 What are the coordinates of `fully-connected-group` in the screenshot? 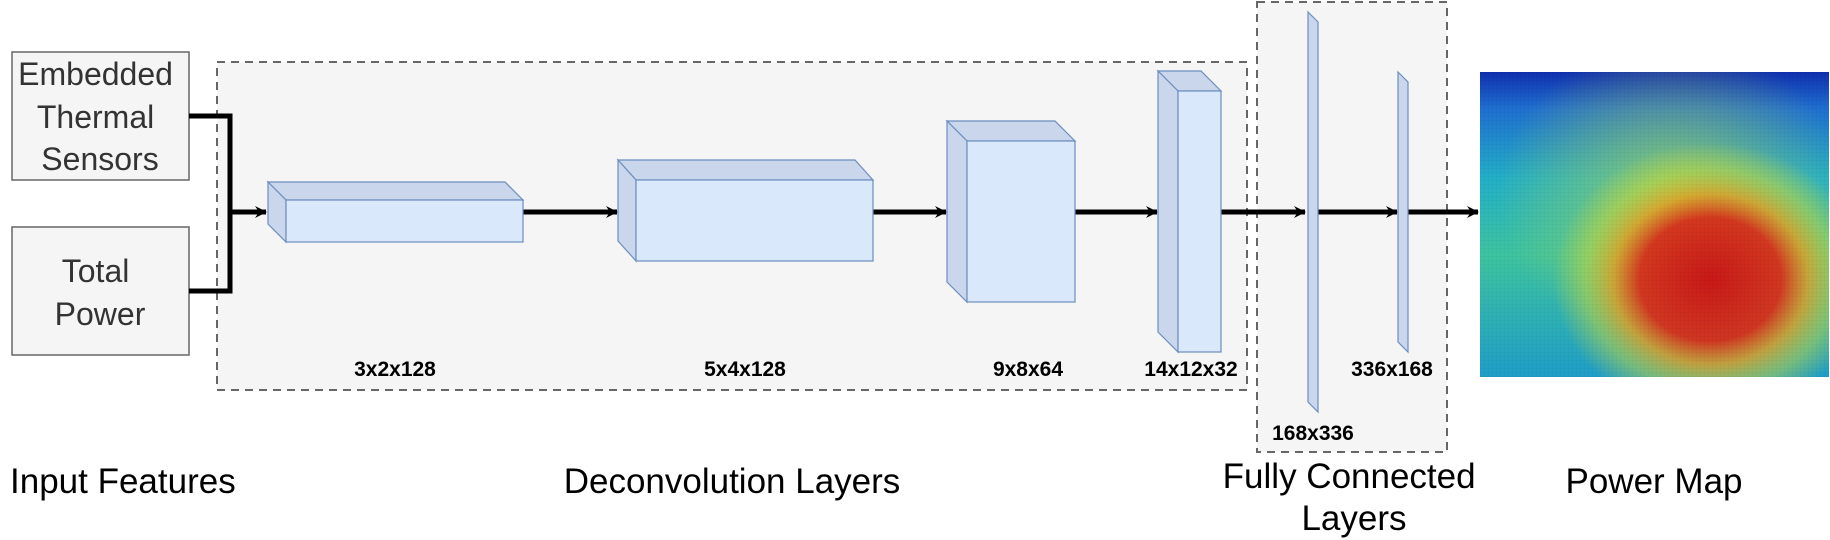 It's located at (1352, 227).